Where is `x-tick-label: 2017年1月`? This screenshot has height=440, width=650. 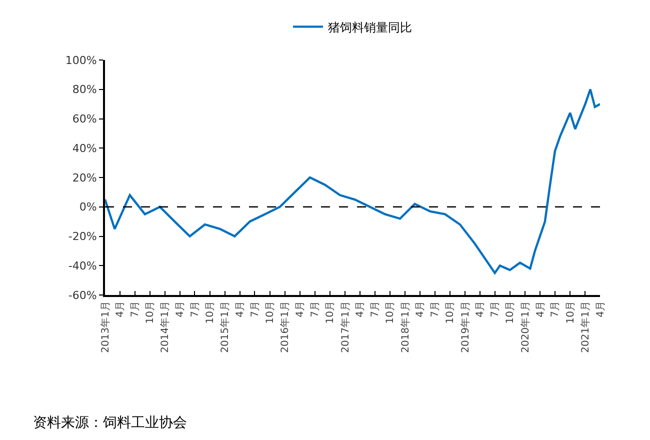
x-tick-label: 2017年1月 is located at coordinates (345, 327).